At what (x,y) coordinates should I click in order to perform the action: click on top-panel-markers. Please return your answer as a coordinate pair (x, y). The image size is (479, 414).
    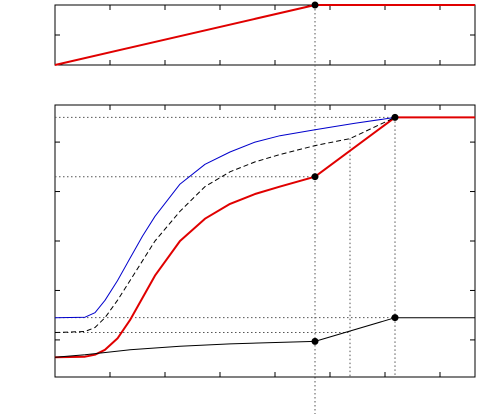
    Looking at the image, I should click on (315, 5).